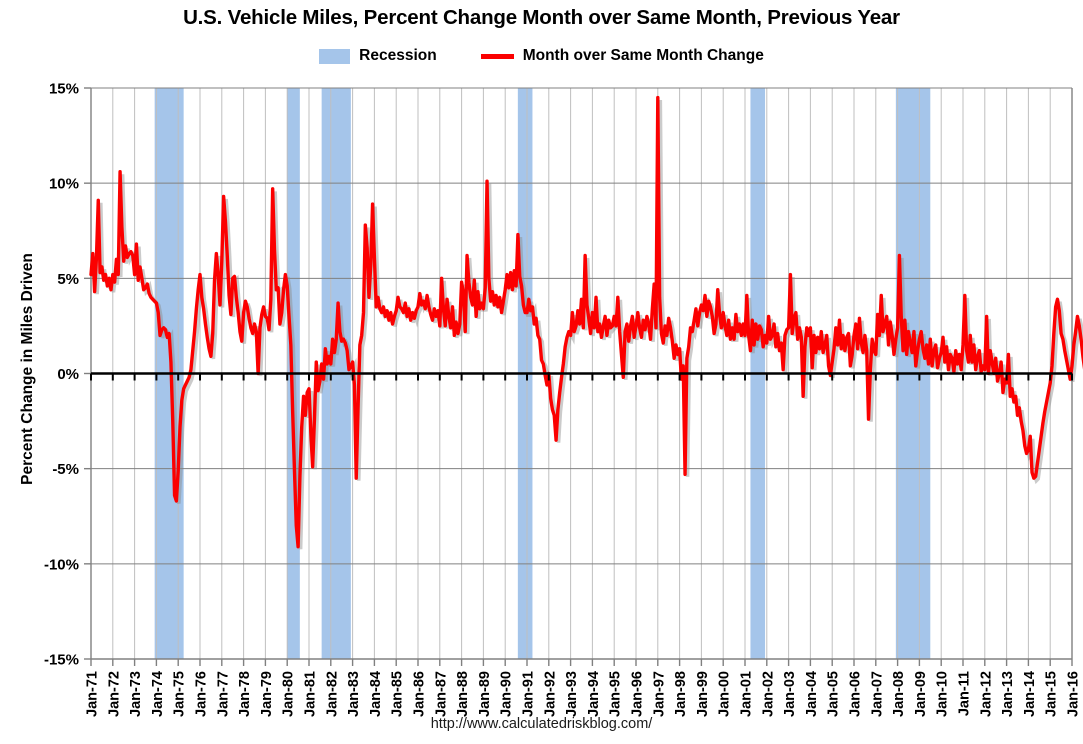  Describe the element at coordinates (376, 694) in the screenshot. I see `x-tick-label: Jan-84` at that location.